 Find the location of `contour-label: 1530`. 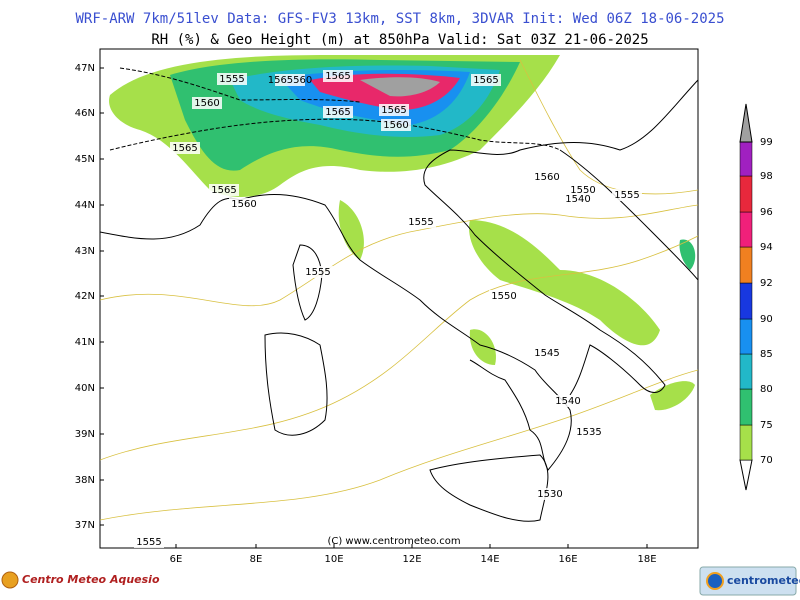

contour-label: 1530 is located at coordinates (549, 494).